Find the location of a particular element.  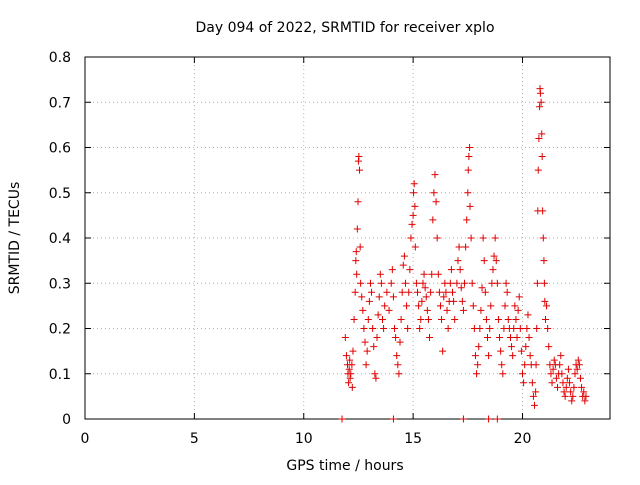

y-tick-label: 0.6 is located at coordinates (60, 149).